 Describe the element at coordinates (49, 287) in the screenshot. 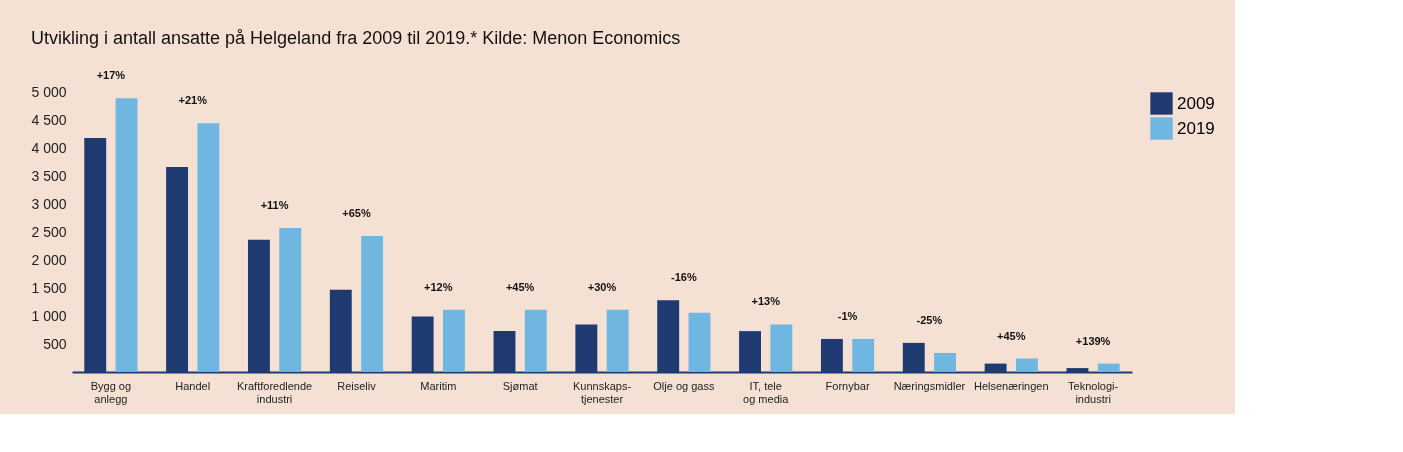

I see `y-tick-label: 1 500` at that location.